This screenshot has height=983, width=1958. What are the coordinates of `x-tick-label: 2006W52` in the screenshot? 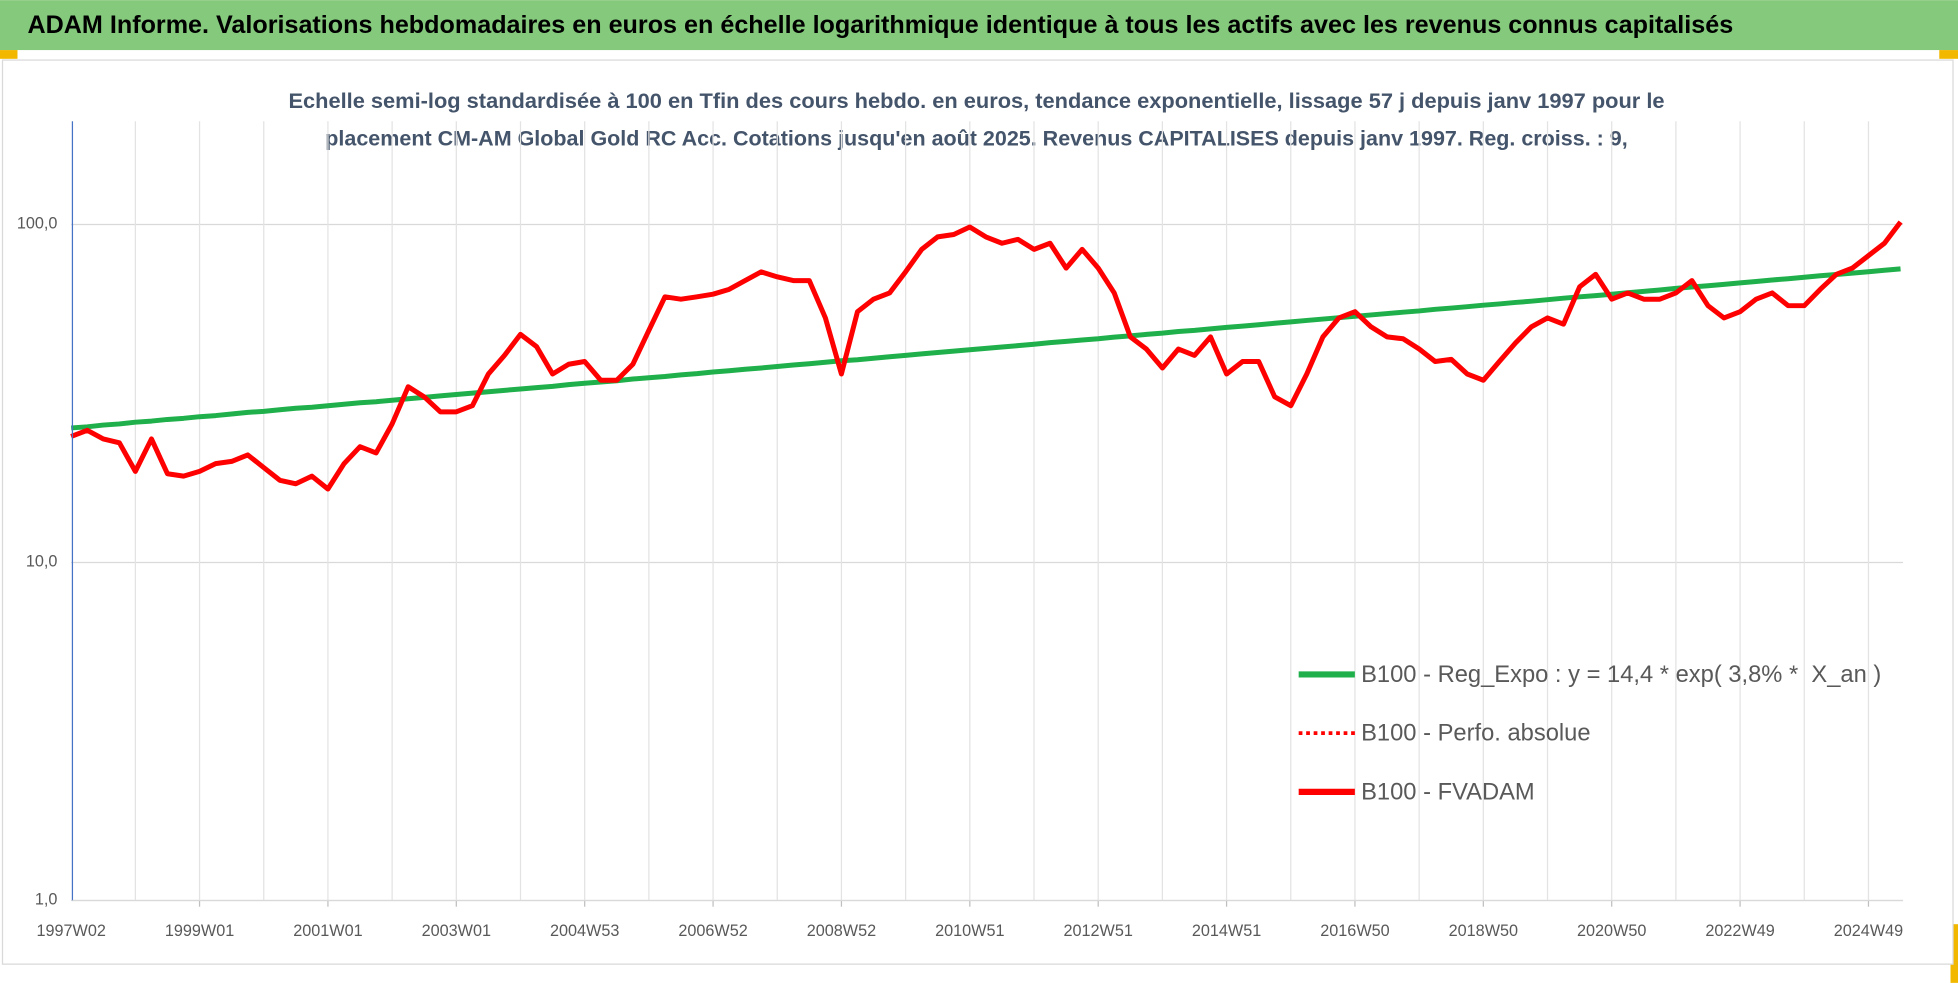 It's located at (712, 931).